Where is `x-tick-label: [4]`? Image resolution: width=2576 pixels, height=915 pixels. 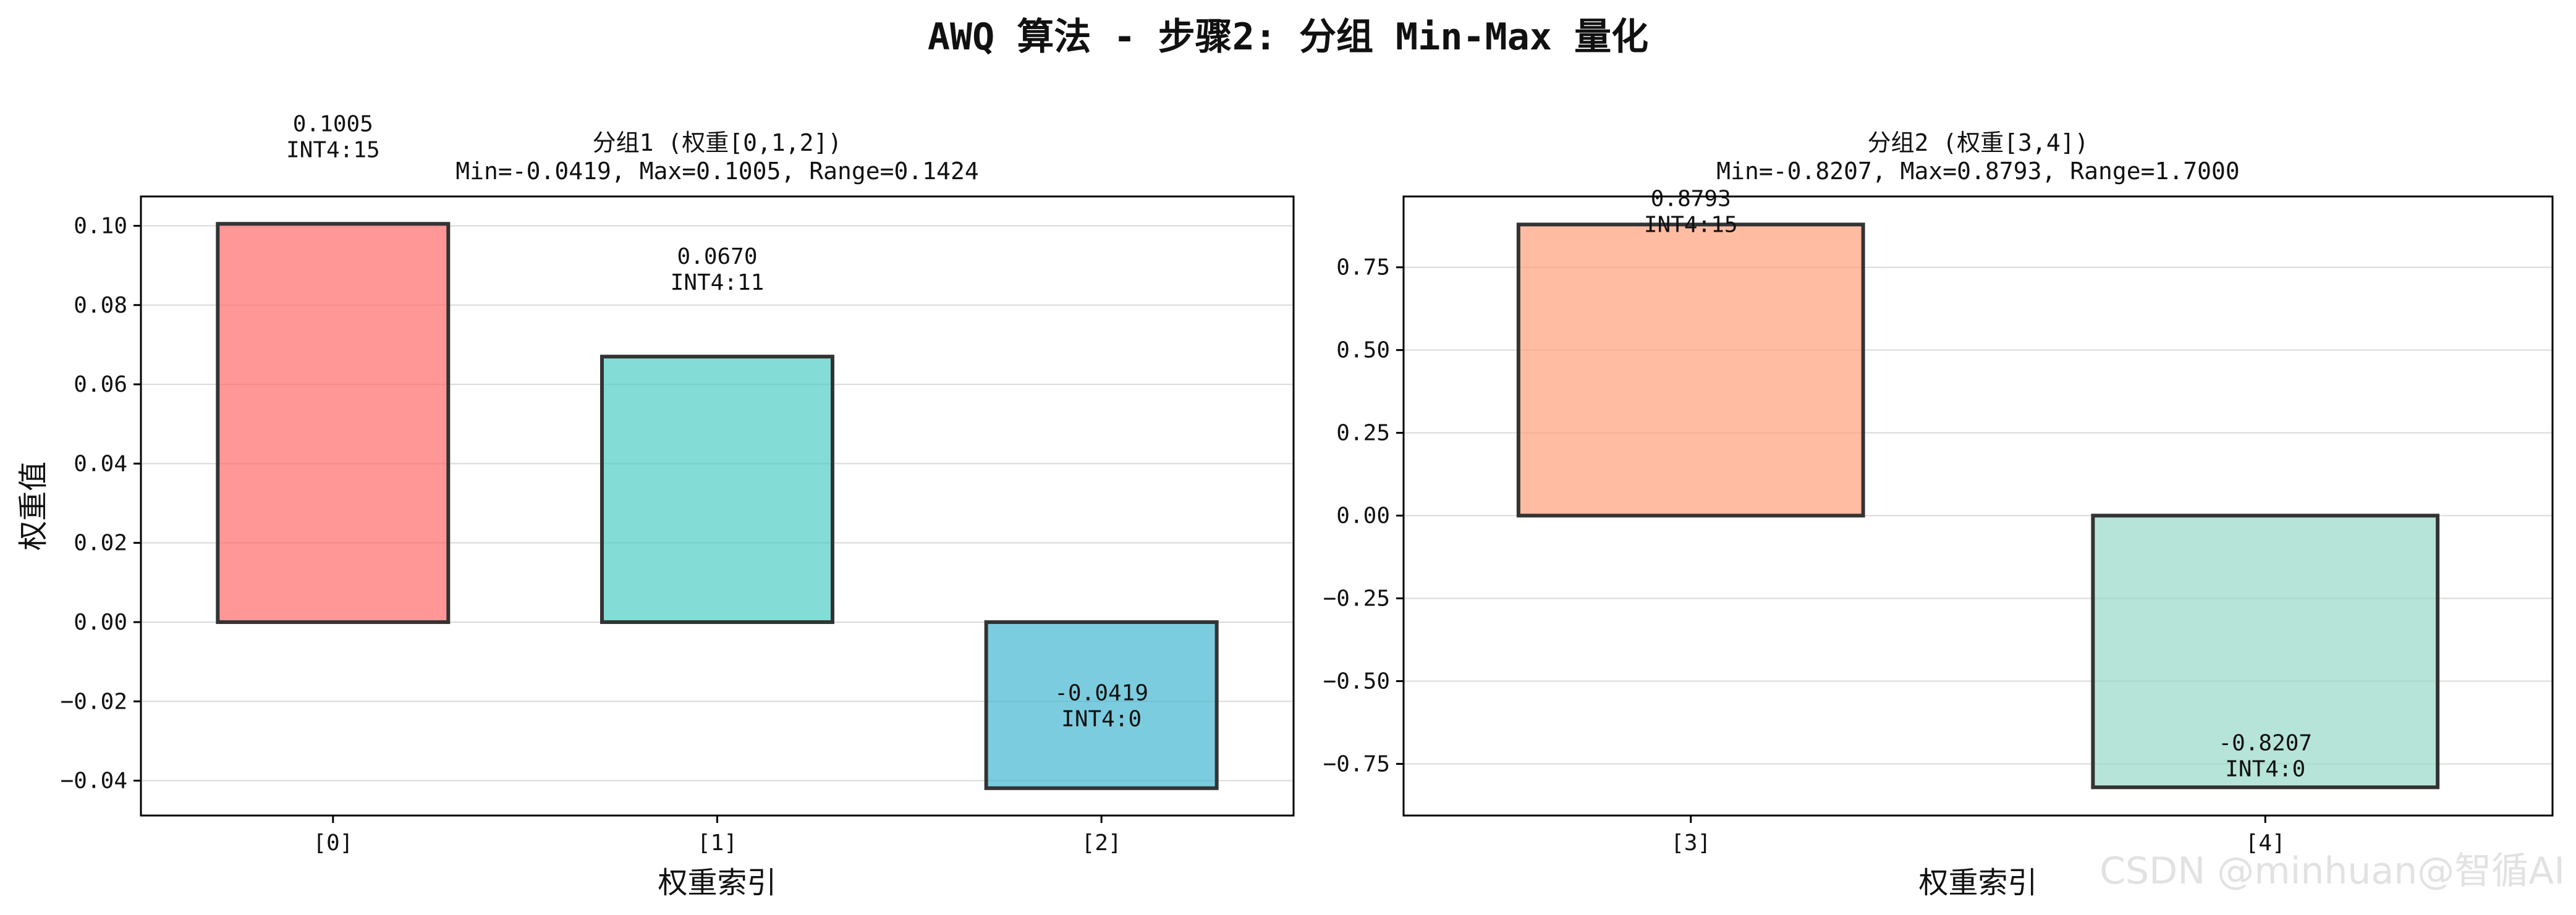 x-tick-label: [4] is located at coordinates (2265, 843).